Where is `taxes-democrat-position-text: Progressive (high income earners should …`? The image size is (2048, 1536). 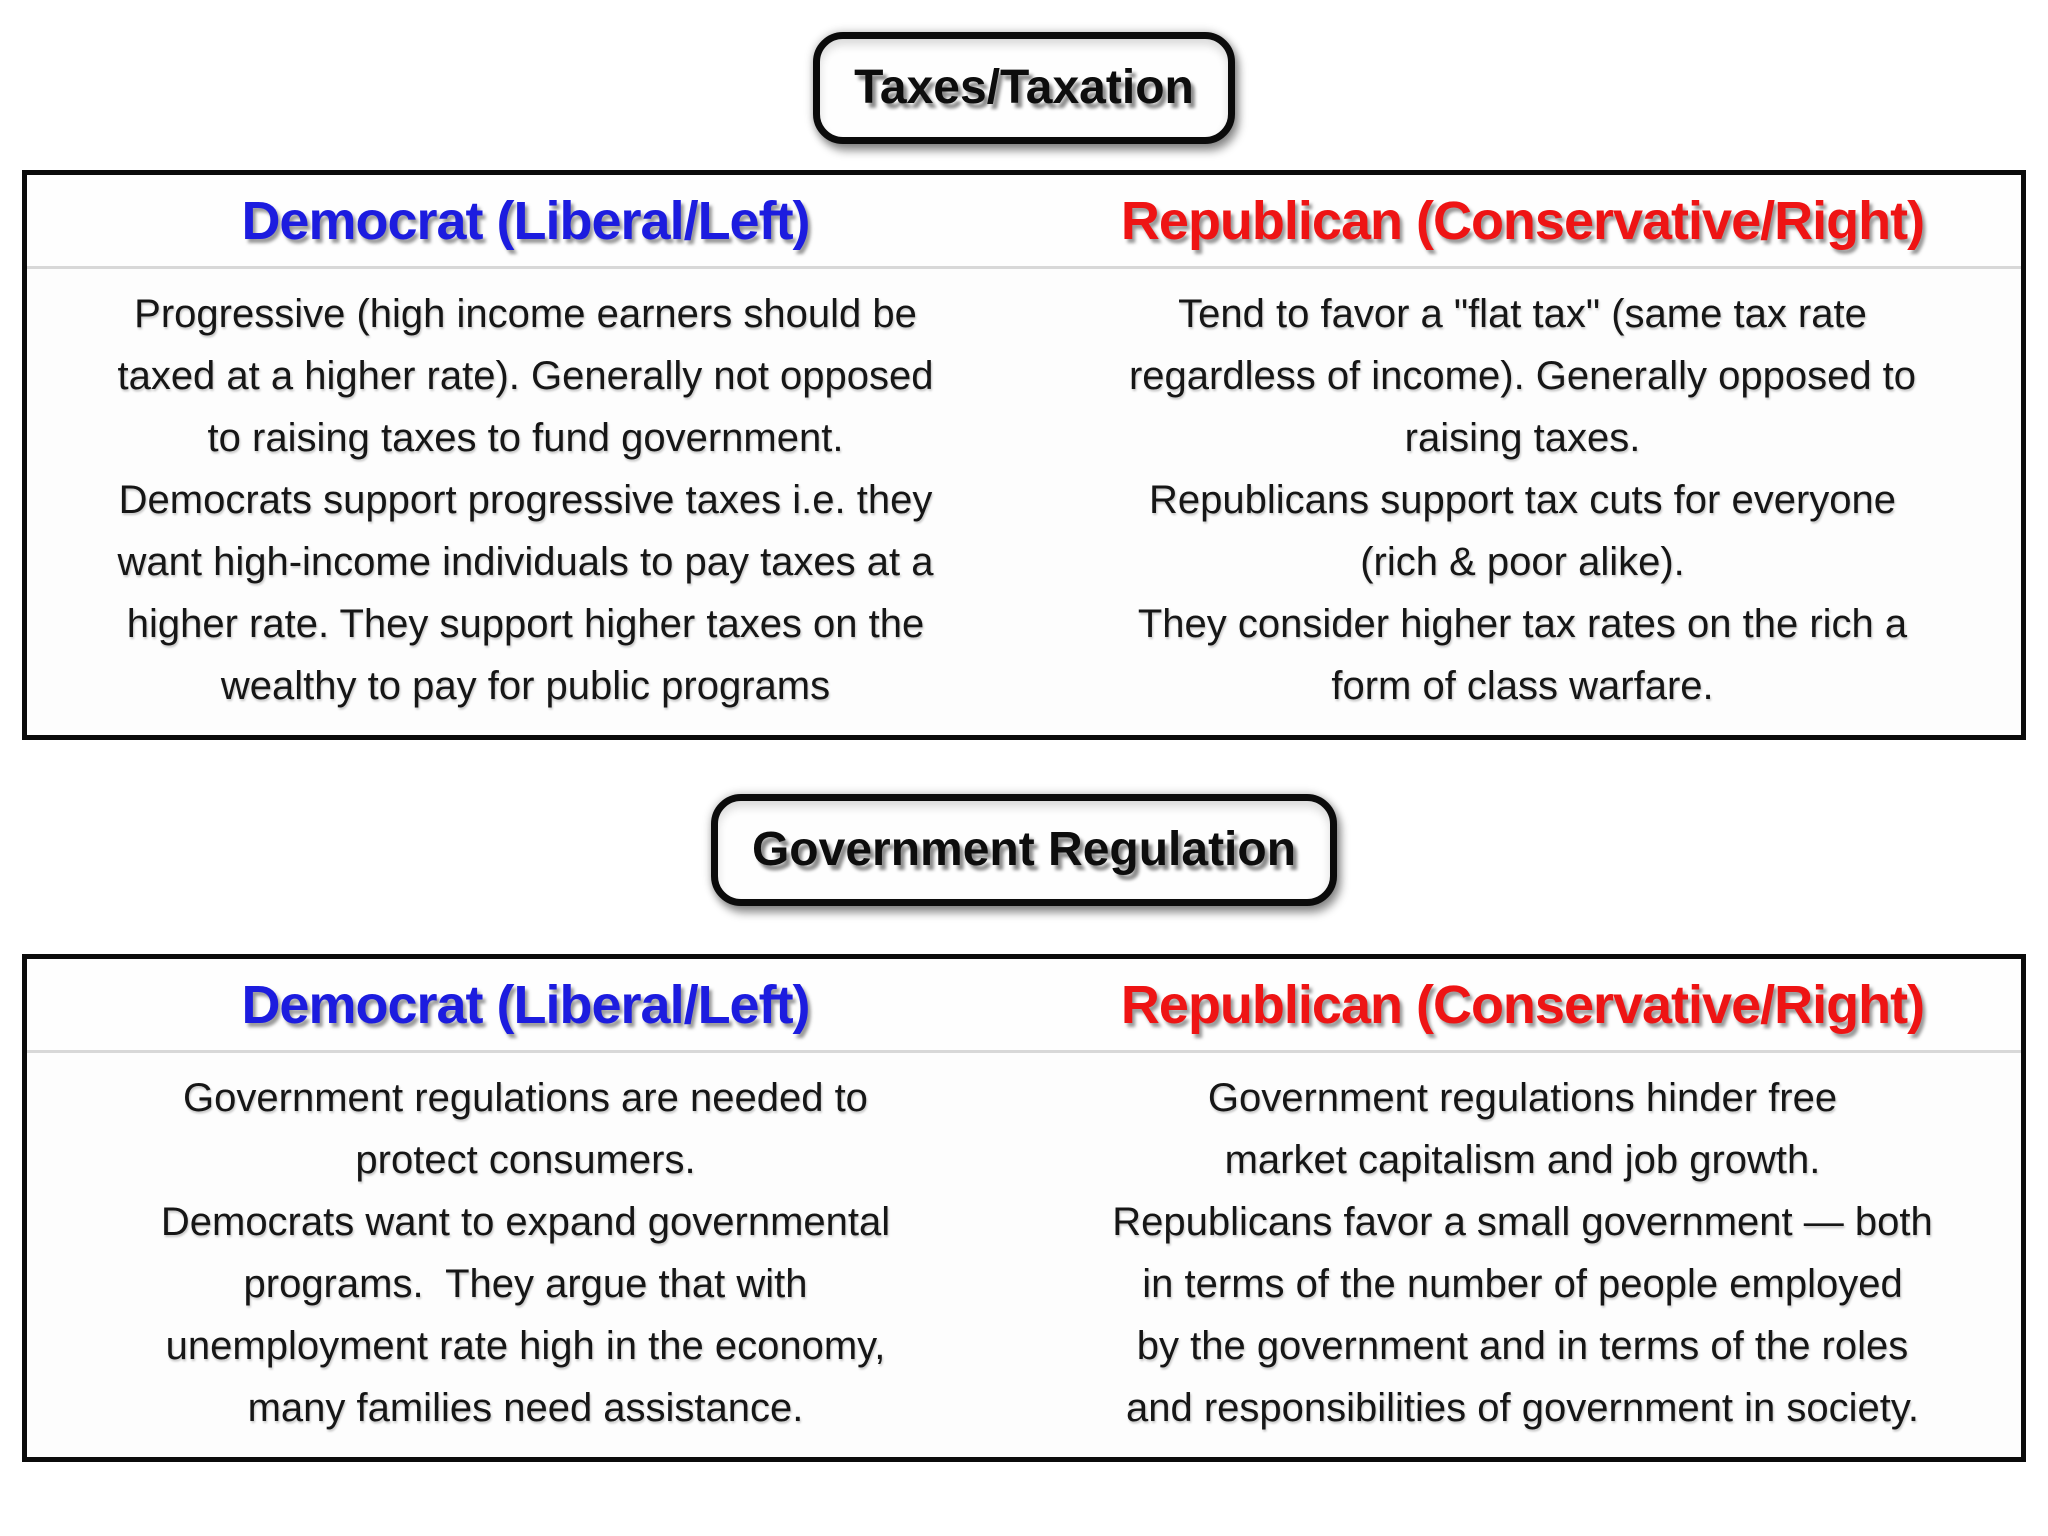
taxes-democrat-position-text: Progressive (high income earners should … is located at coordinates (525, 500).